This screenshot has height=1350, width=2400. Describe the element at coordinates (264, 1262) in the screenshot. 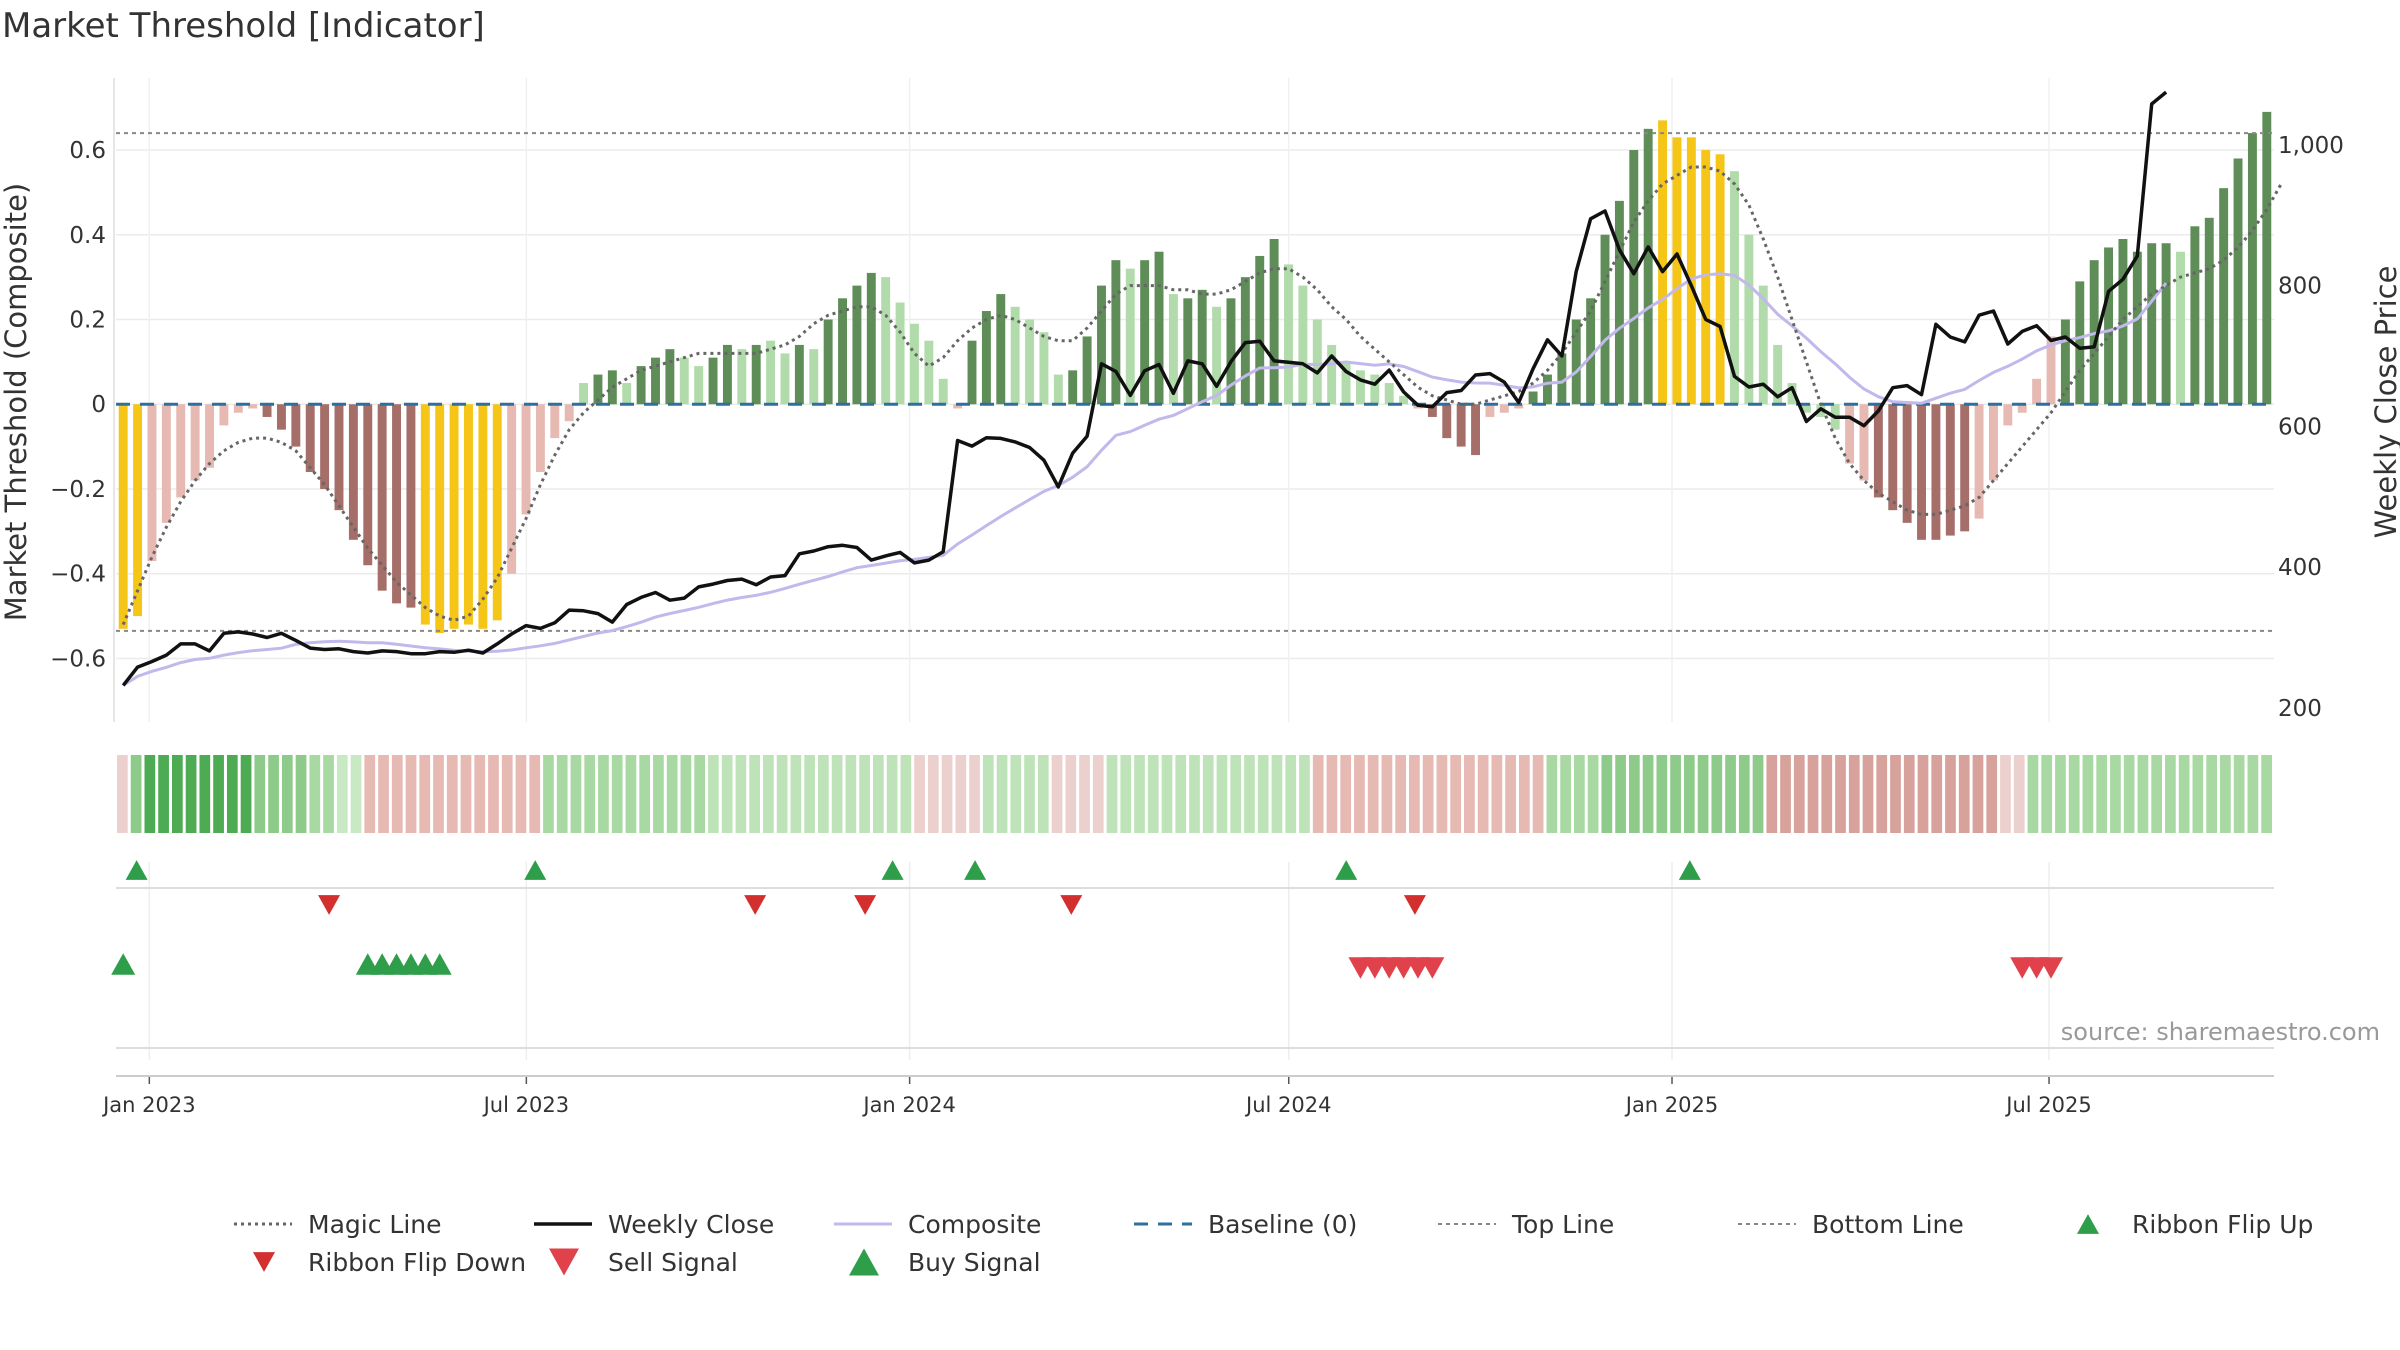

I see `legend-swatch` at that location.